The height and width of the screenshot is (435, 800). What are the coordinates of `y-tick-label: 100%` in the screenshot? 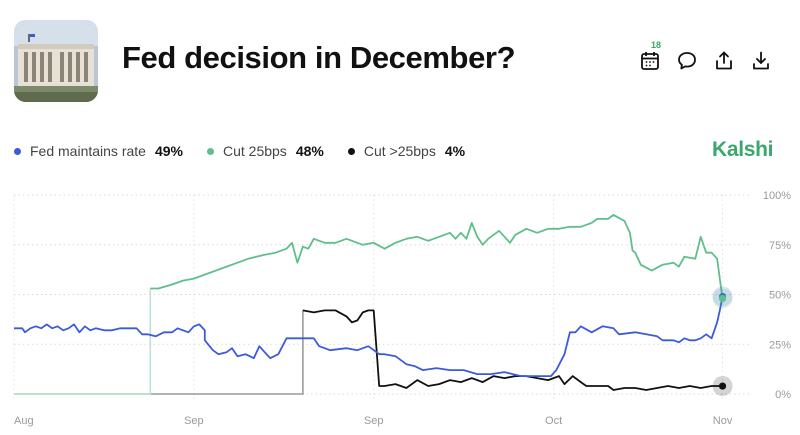 It's located at (777, 196).